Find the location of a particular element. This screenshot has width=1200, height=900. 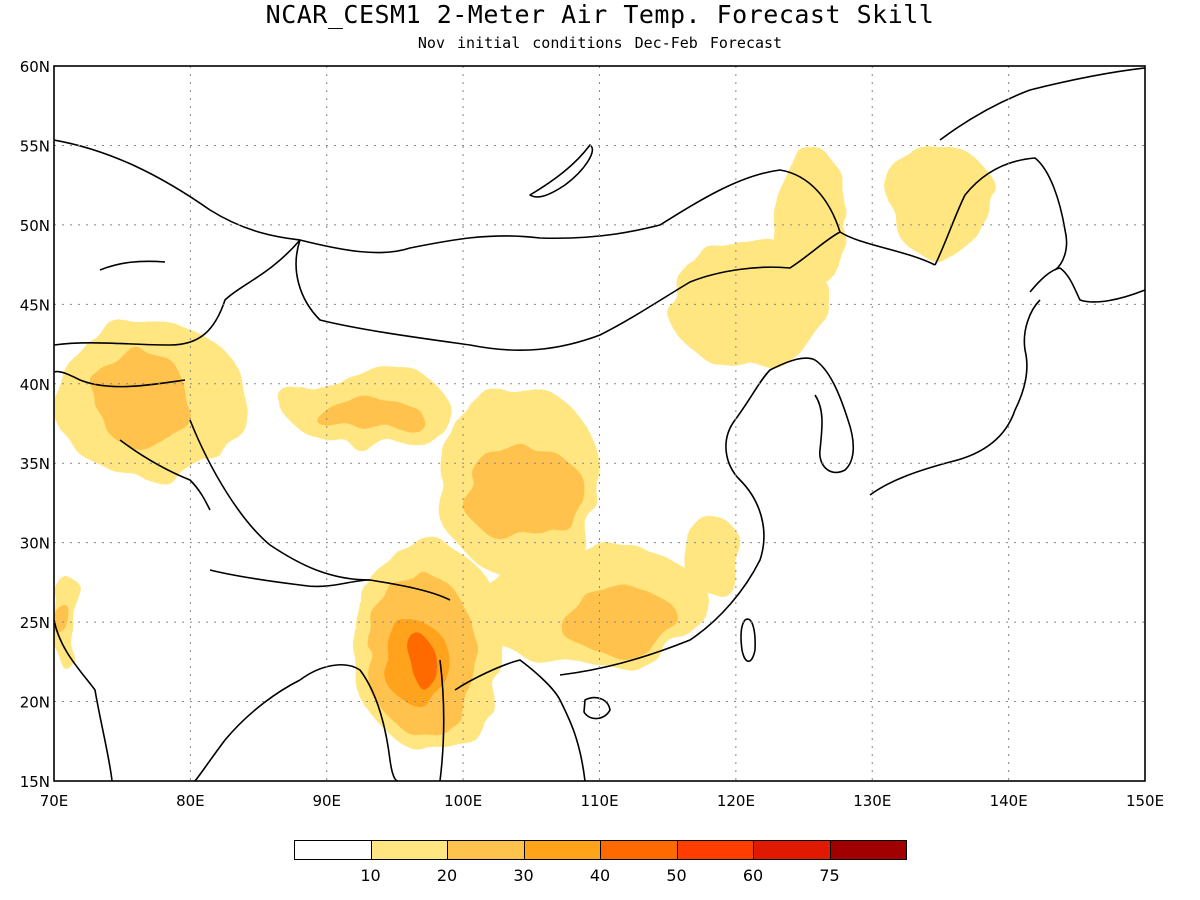

colorbar-label: 40 is located at coordinates (600, 875).